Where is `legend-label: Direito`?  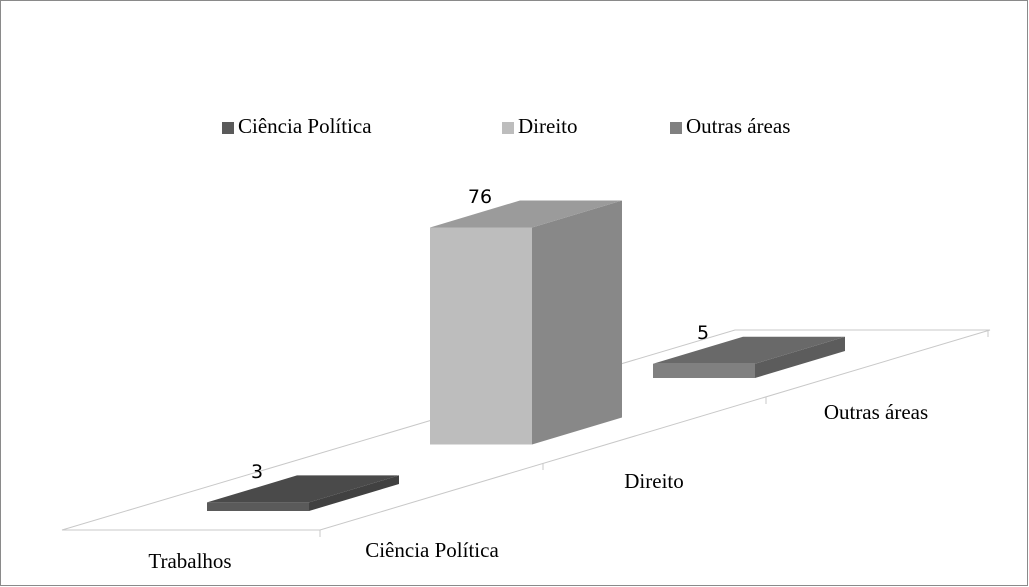
legend-label: Direito is located at coordinates (547, 126).